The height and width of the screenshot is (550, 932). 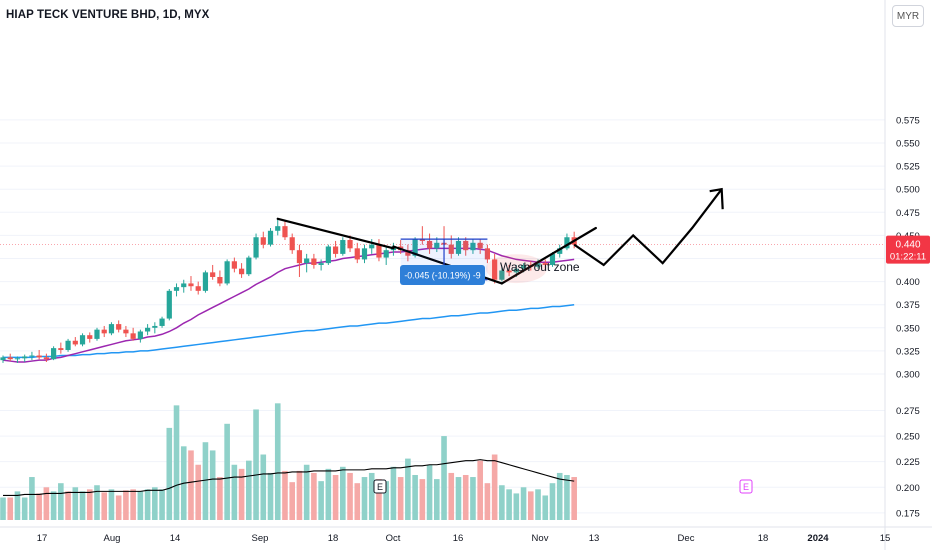 I want to click on y-tick-label: 0.475, so click(x=908, y=213).